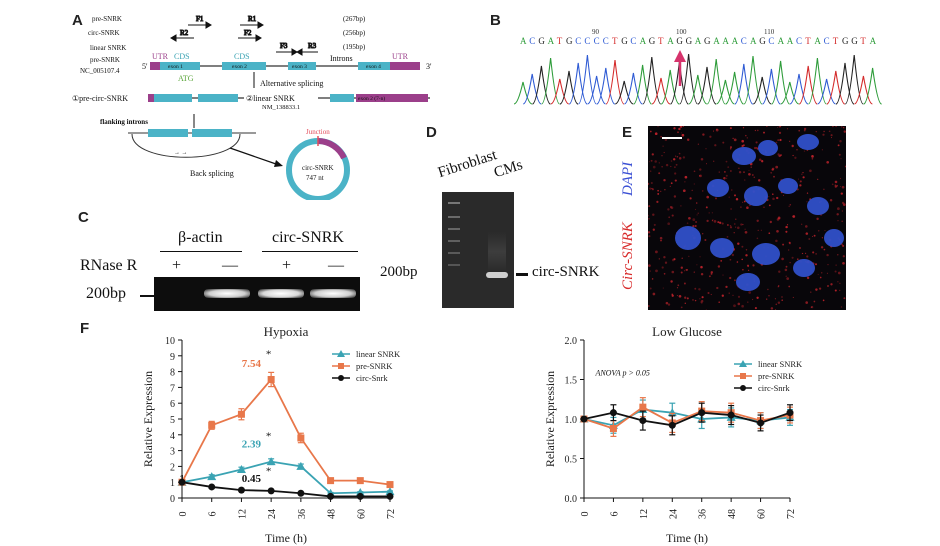 The width and height of the screenshot is (940, 546). Describe the element at coordinates (148, 419) in the screenshot. I see `y-axis-label: Relative Expression` at that location.